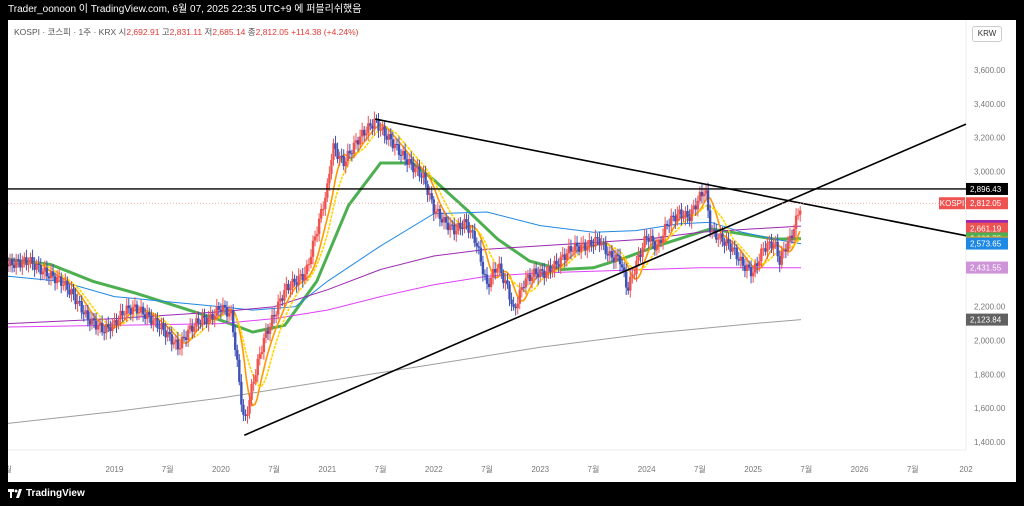 This screenshot has height=506, width=1024. Describe the element at coordinates (753, 469) in the screenshot. I see `x-tick-label: 2025` at that location.